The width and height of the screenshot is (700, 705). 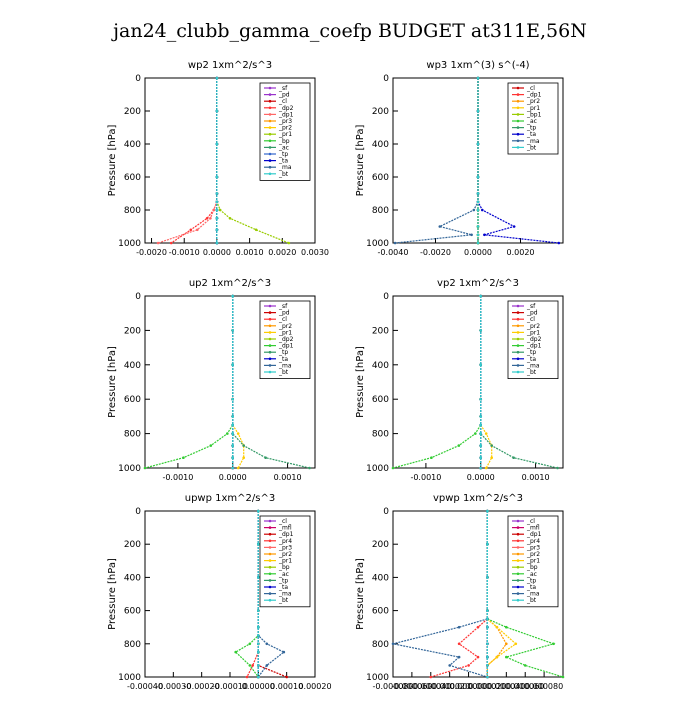 I want to click on legend-label: _pr3, so click(x=285, y=121).